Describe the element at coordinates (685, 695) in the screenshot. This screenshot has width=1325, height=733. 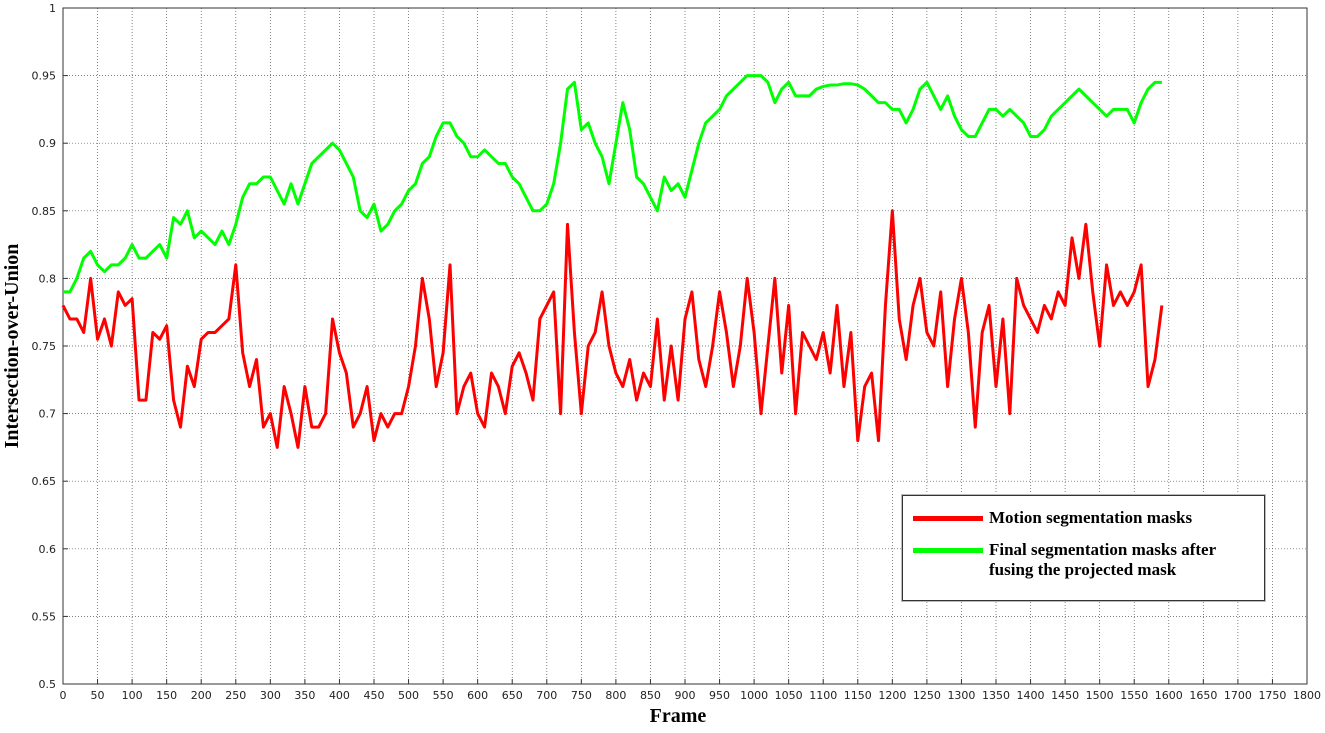
I see `x-tick-label: 900` at that location.